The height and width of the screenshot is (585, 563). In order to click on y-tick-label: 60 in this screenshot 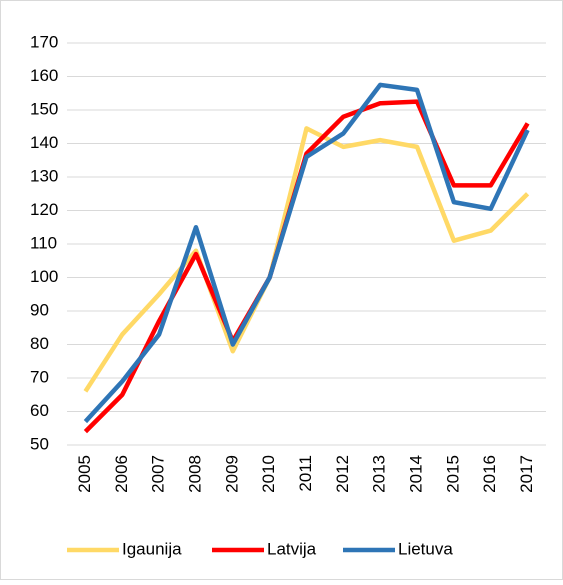, I will do `click(39, 410)`.